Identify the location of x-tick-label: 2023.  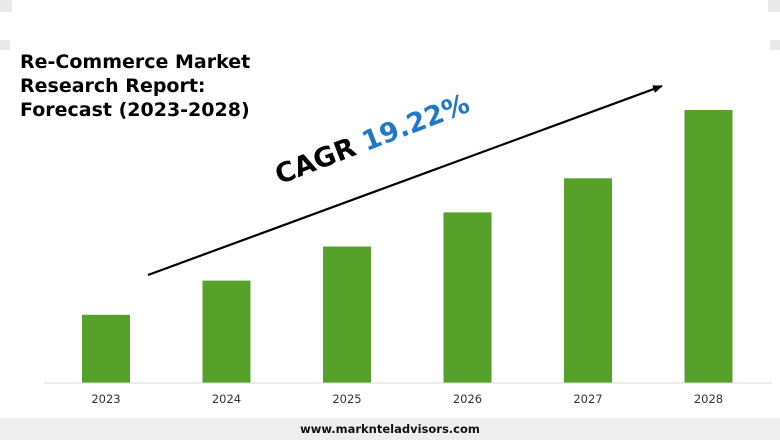
(105, 399).